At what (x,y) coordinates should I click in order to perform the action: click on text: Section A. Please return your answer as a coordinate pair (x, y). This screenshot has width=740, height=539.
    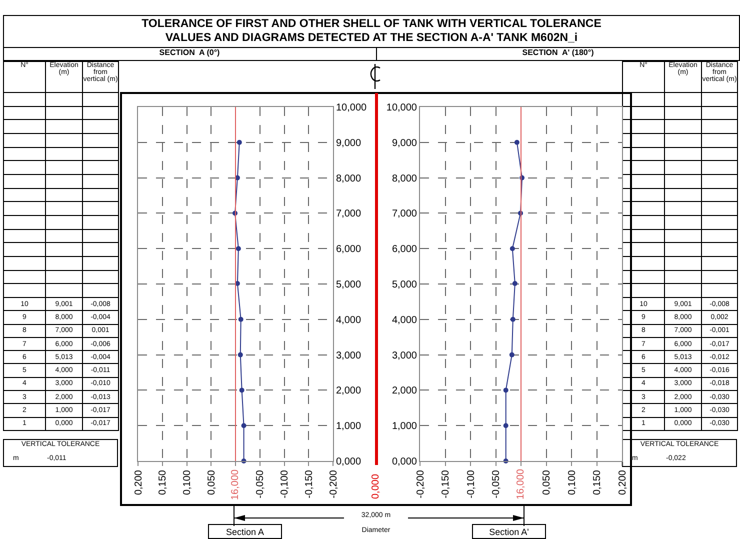
    Looking at the image, I should click on (245, 531).